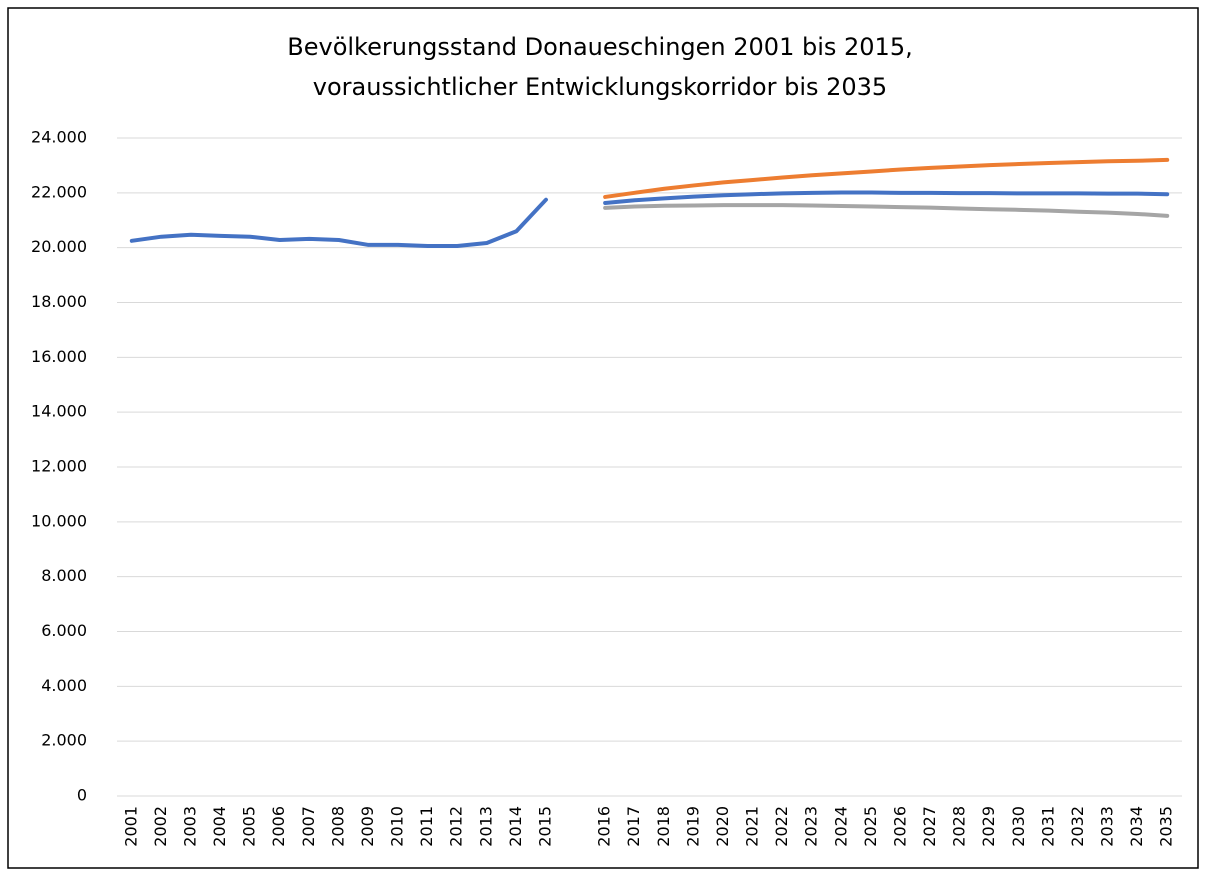  Describe the element at coordinates (1136, 826) in the screenshot. I see `x-tick-label: 2034` at that location.